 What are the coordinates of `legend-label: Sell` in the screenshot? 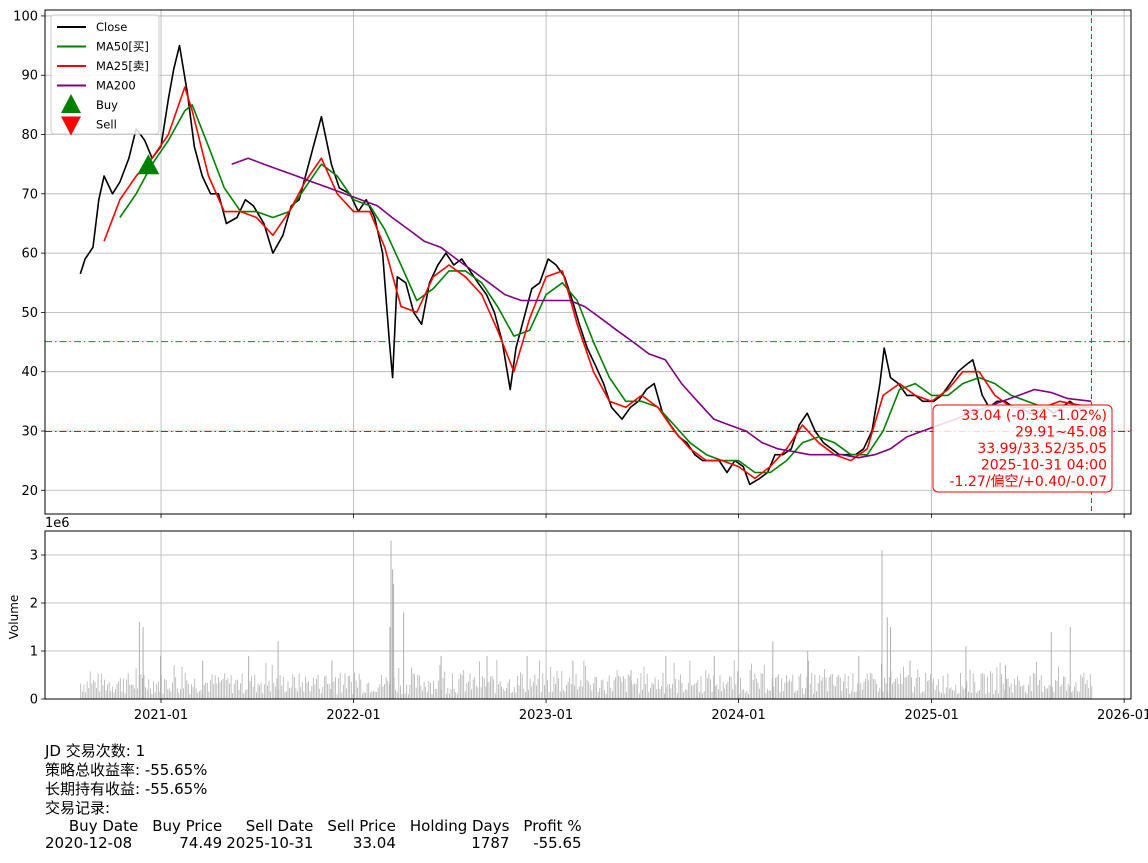 It's located at (106, 125).